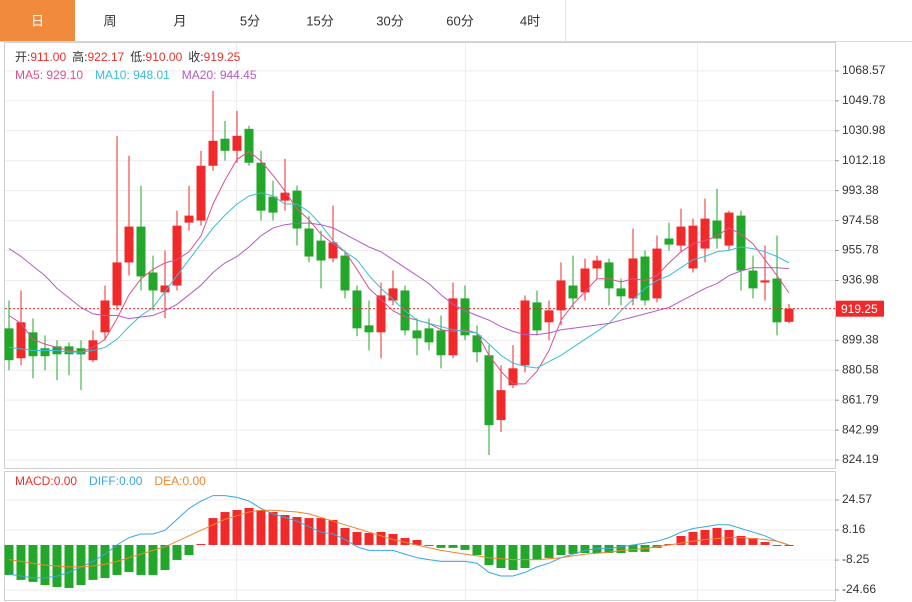 Image resolution: width=912 pixels, height=602 pixels. I want to click on legend-name: DEA, so click(166, 481).